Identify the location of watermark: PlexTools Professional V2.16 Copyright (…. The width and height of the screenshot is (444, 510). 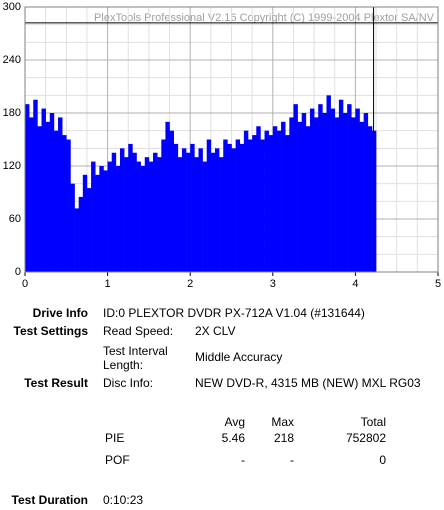
(264, 18).